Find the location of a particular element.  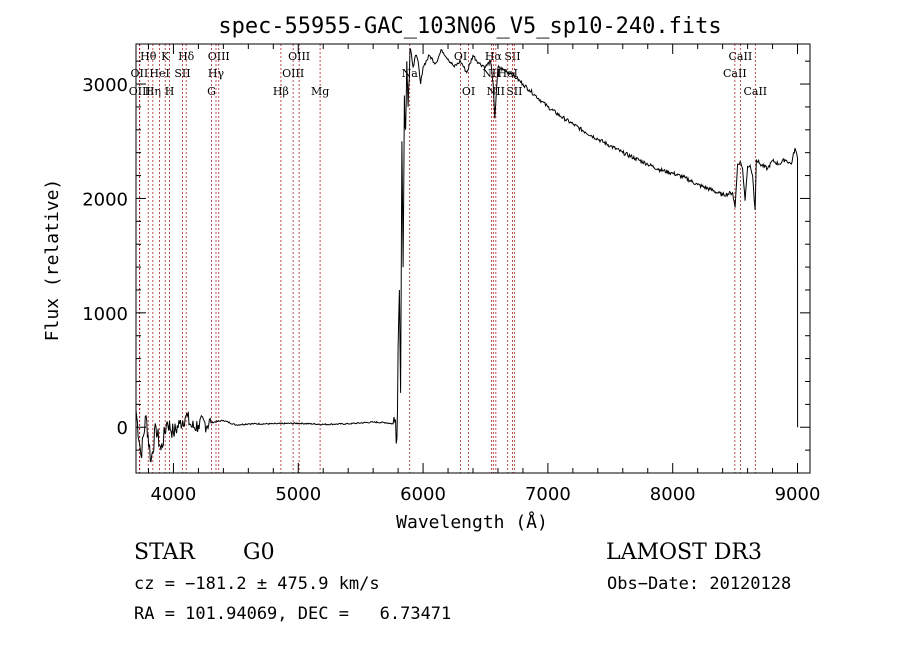

x-tick-label: 6000 is located at coordinates (423, 494).